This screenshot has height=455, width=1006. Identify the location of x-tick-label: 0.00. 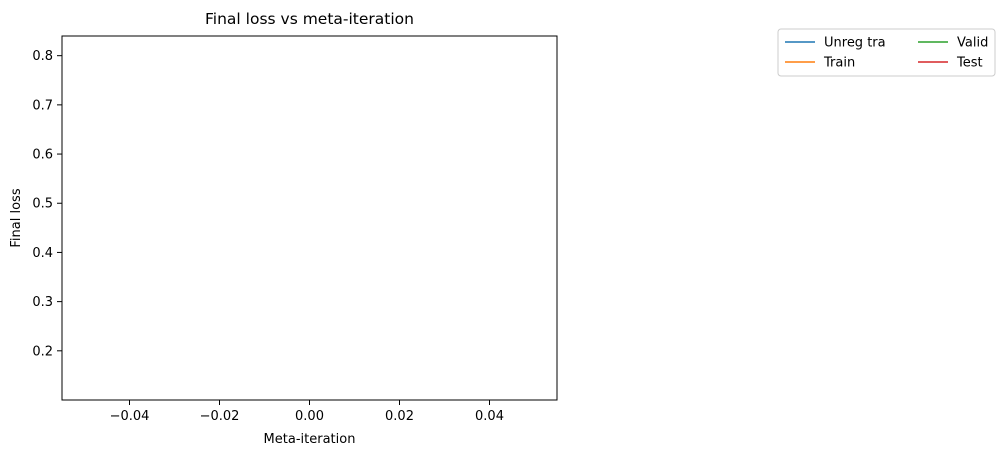
(309, 416).